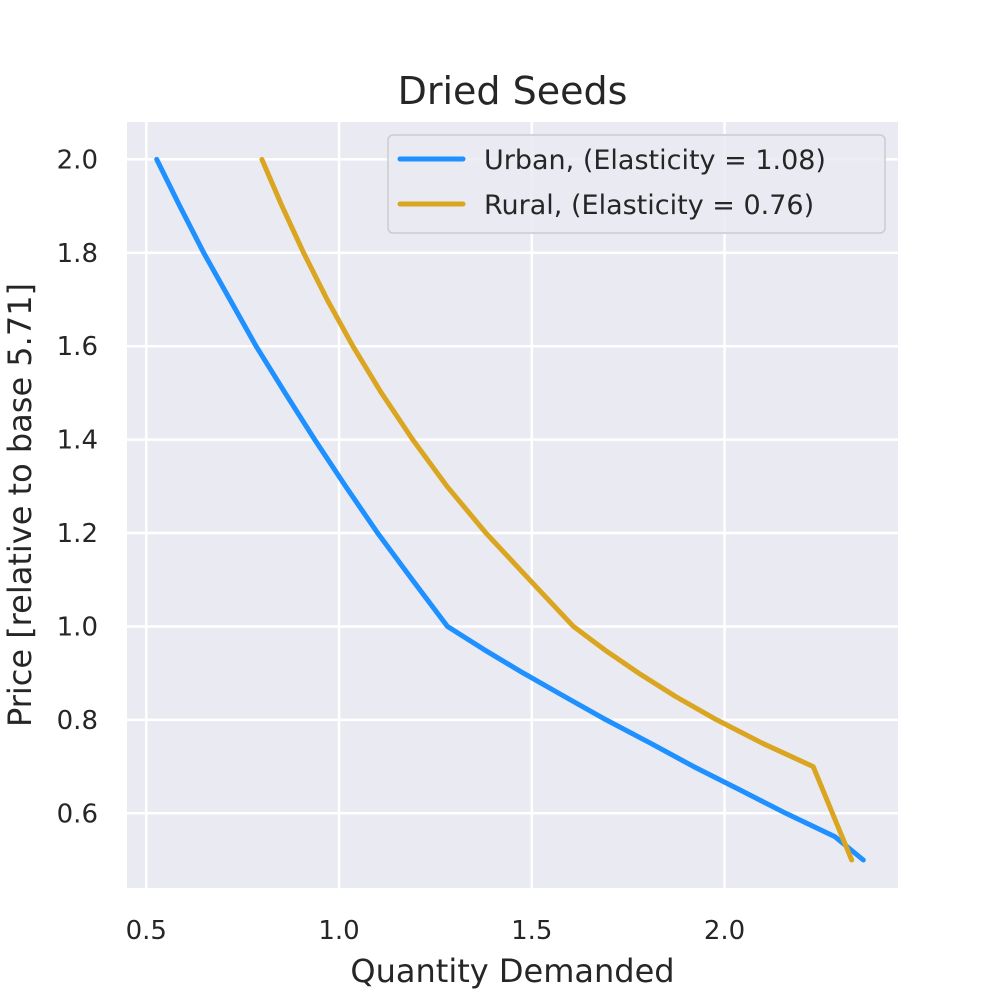 The width and height of the screenshot is (1000, 1004). I want to click on y-tick-label: 1.0, so click(77, 627).